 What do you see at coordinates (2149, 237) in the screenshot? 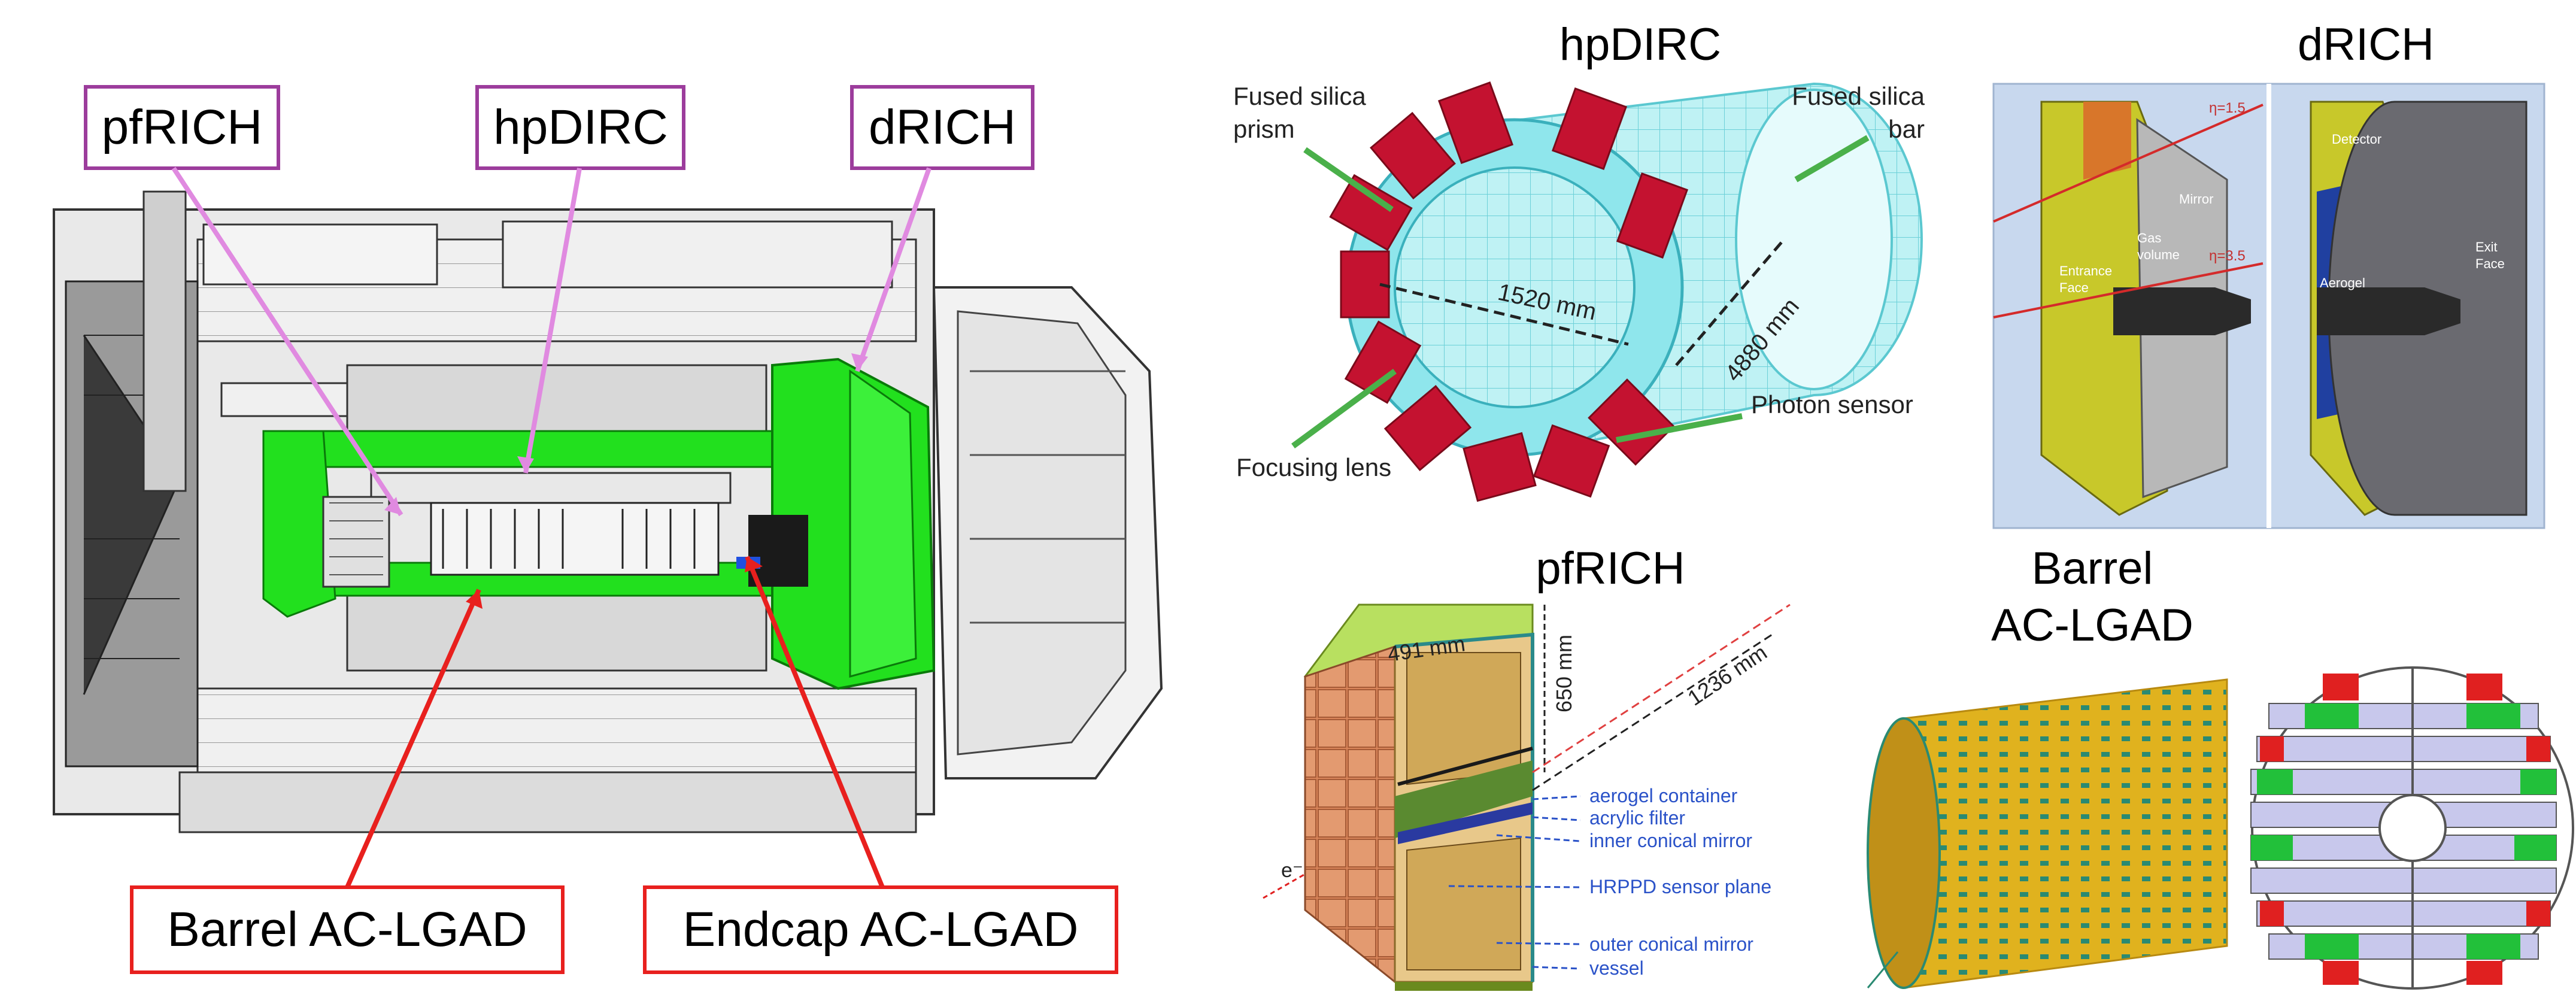
I see `drich-gas-1: Gas` at bounding box center [2149, 237].